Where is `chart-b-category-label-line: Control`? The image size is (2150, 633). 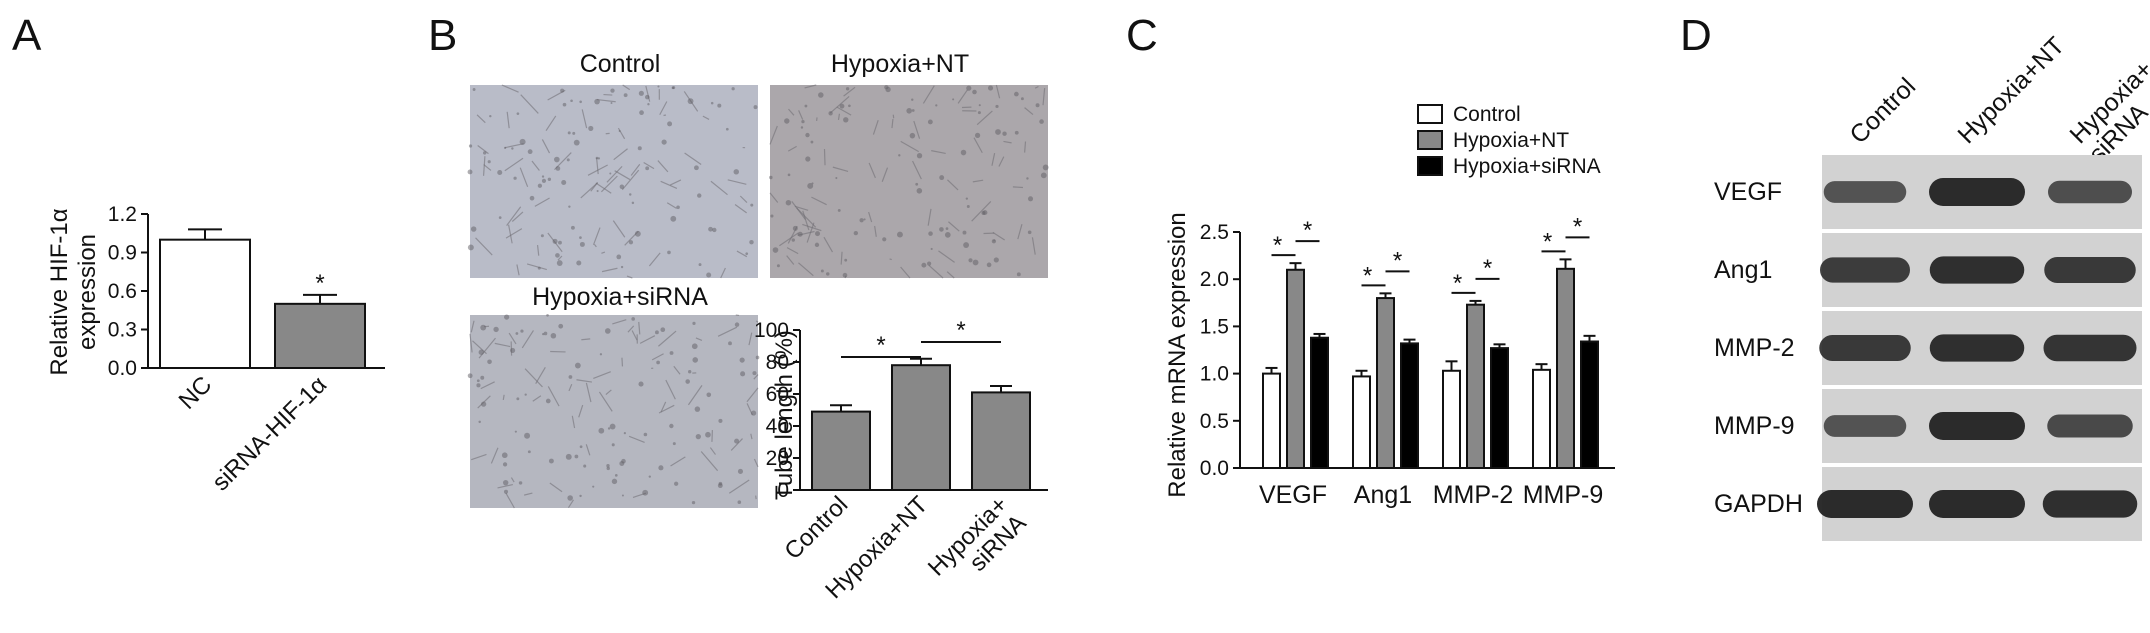
chart-b-category-label-line: Control is located at coordinates (816, 528).